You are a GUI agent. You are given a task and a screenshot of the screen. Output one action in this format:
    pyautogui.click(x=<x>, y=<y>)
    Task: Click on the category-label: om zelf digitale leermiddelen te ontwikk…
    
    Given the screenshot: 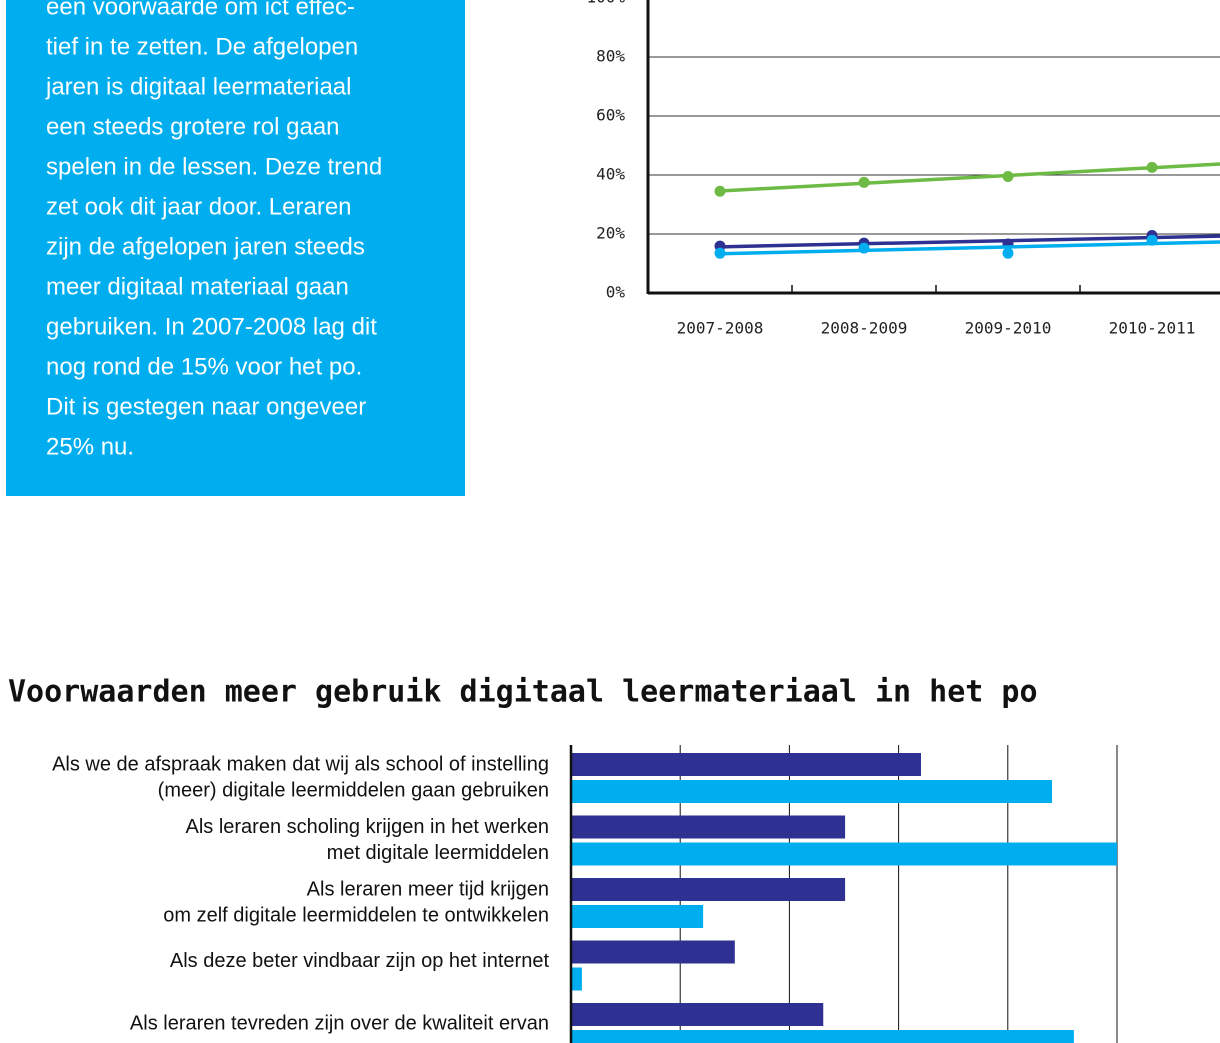 What is the action you would take?
    pyautogui.click(x=356, y=915)
    